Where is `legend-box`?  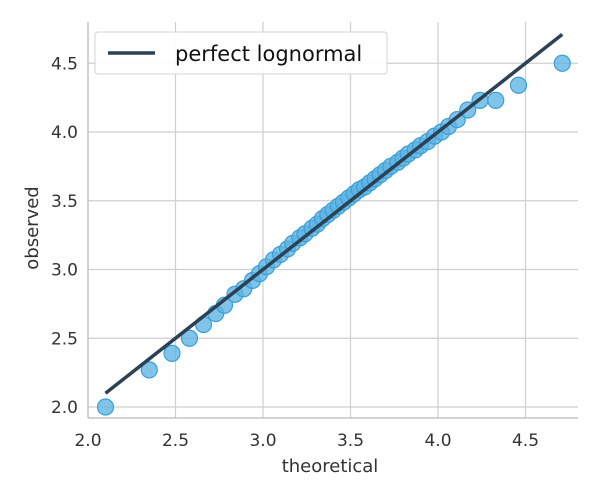
legend-box is located at coordinates (241, 53).